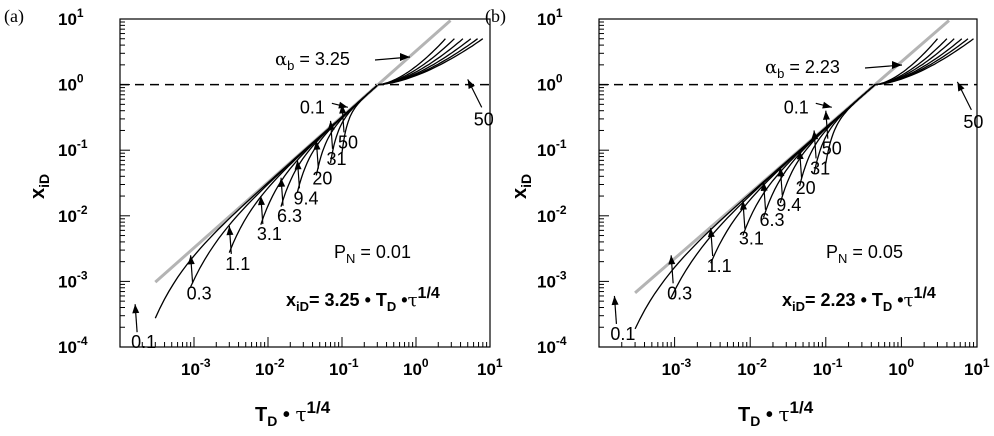 The image size is (994, 436). Describe the element at coordinates (561, 341) in the screenshot. I see `y-tick-exponent: -4` at that location.